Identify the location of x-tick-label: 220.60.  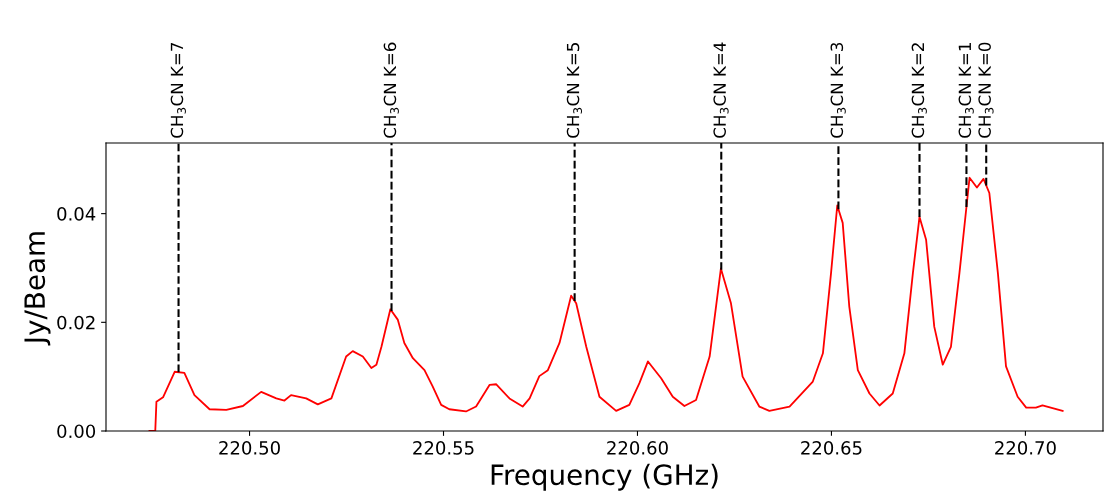
(637, 448).